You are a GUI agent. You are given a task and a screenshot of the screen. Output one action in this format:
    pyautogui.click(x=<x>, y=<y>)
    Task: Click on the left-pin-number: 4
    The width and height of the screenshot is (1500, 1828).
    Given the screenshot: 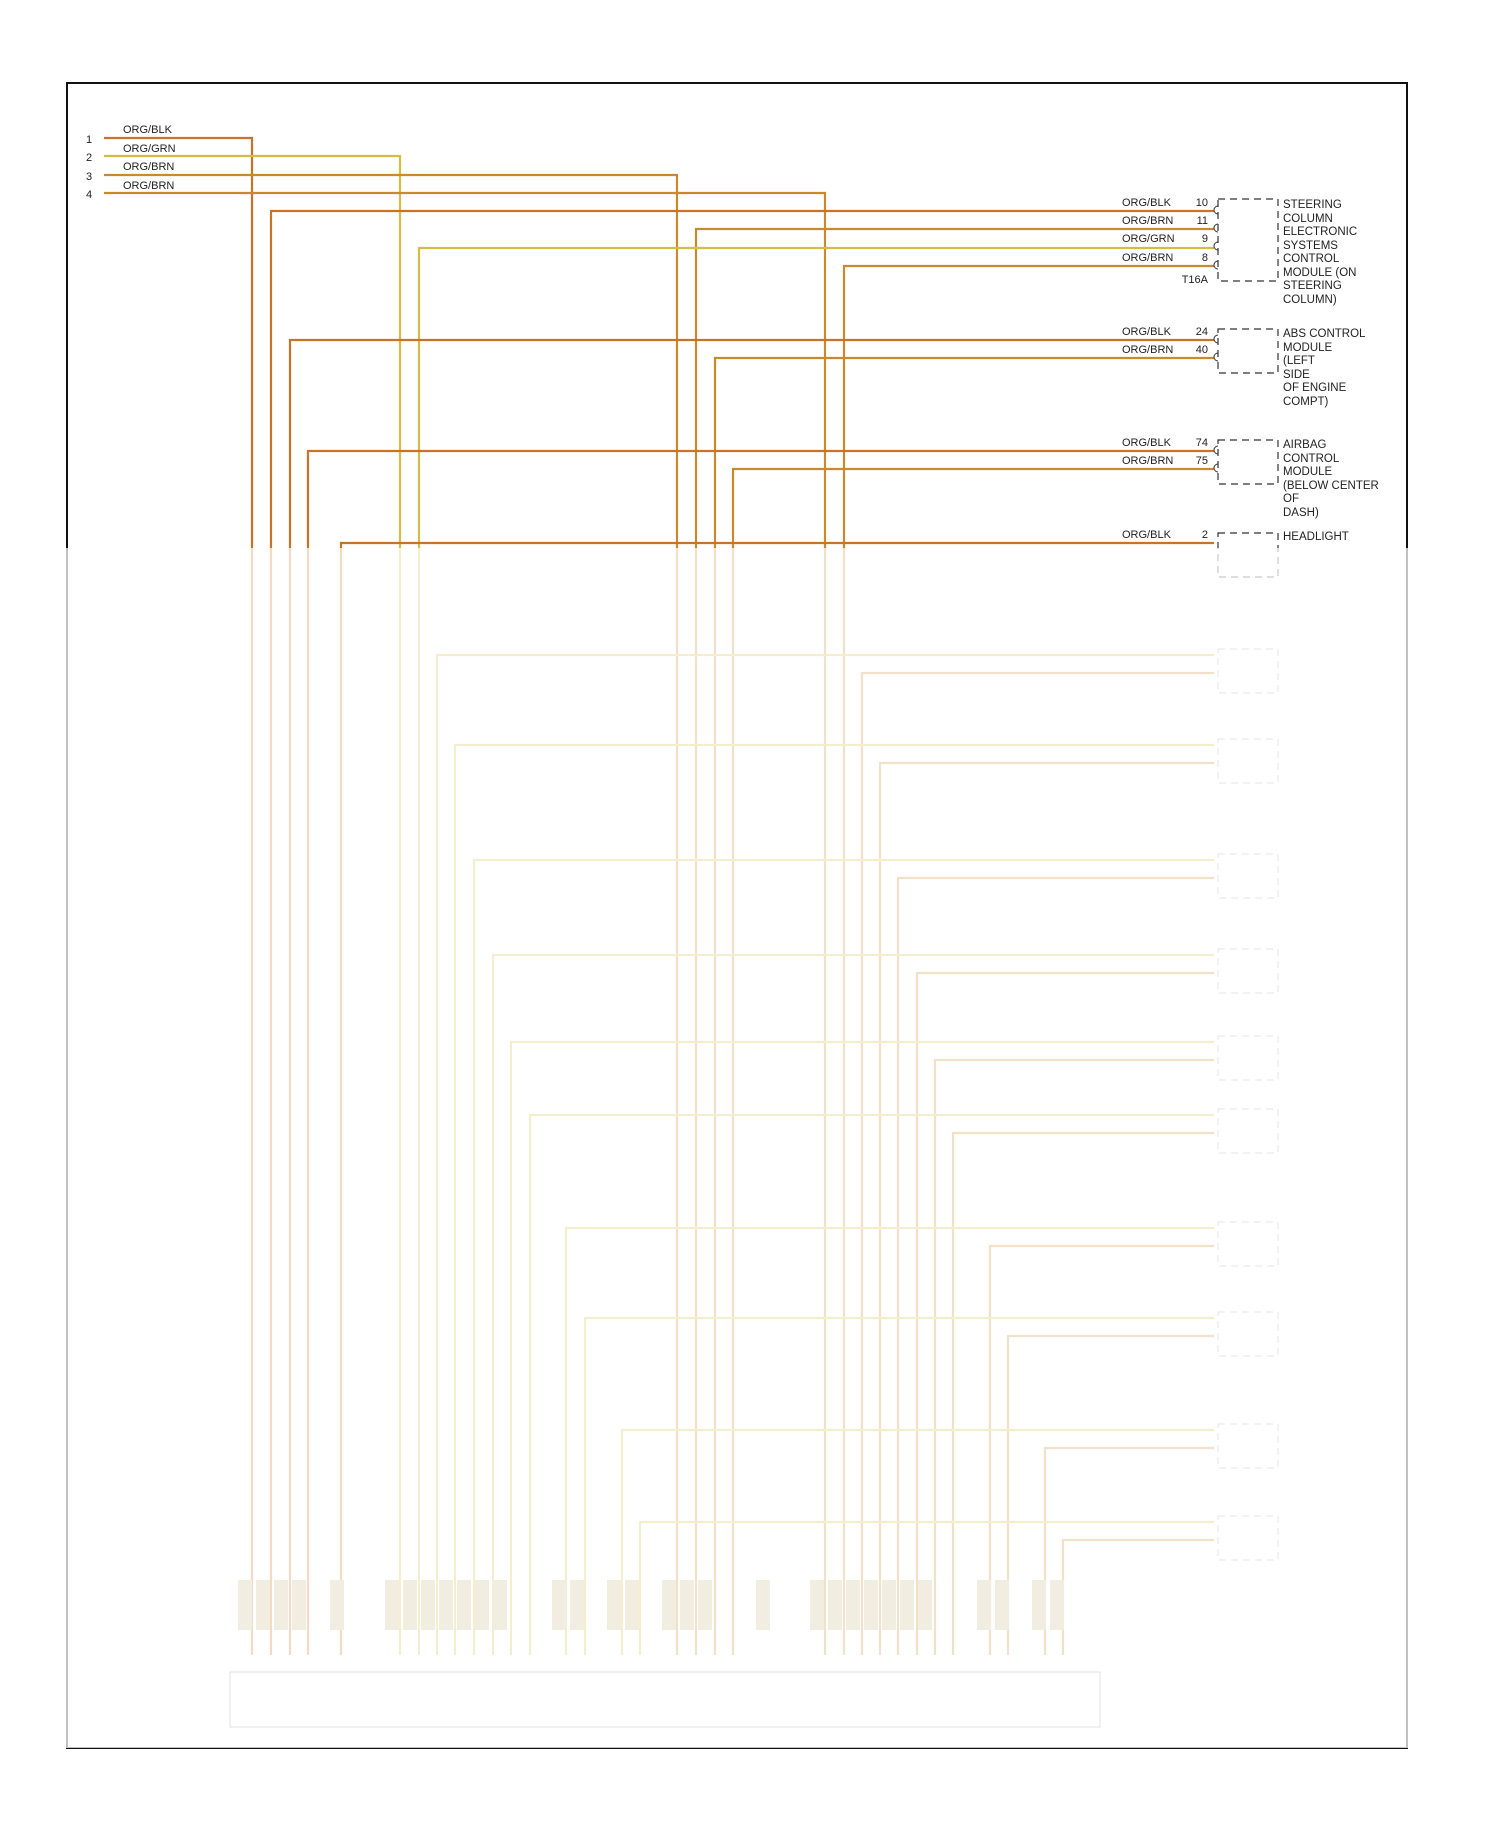 What is the action you would take?
    pyautogui.click(x=89, y=195)
    